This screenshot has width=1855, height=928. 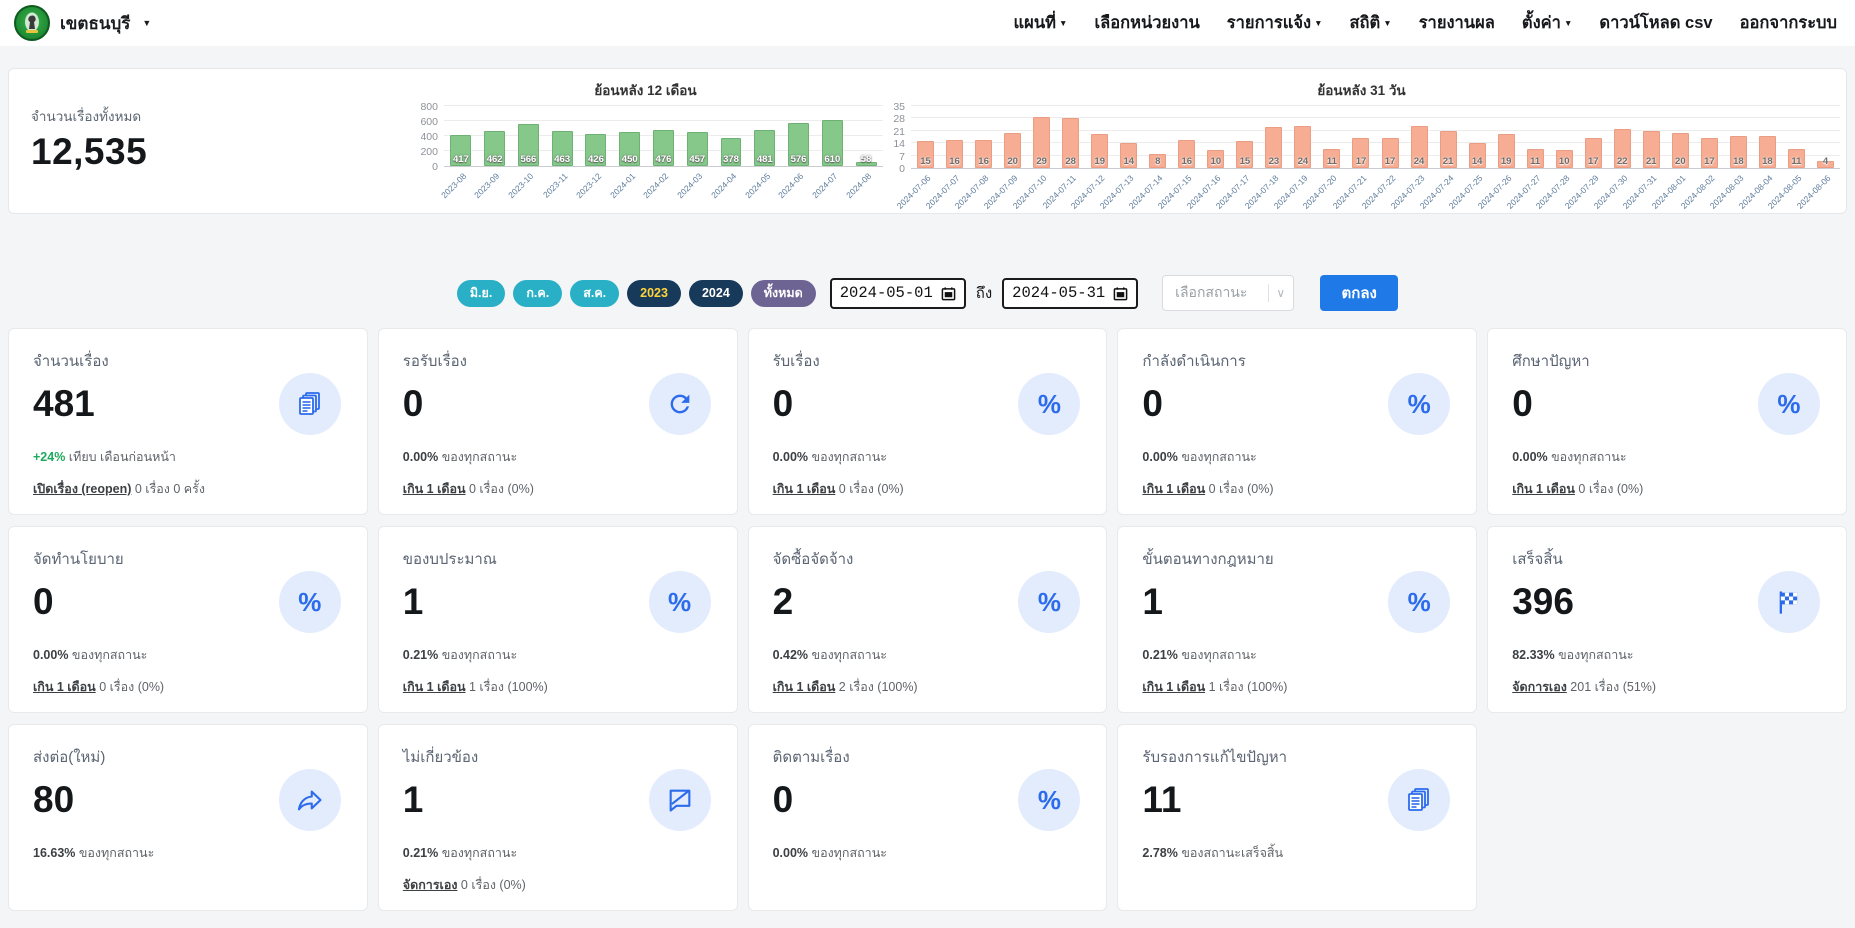 I want to click on month-filter-1: ก.ค., so click(x=538, y=293).